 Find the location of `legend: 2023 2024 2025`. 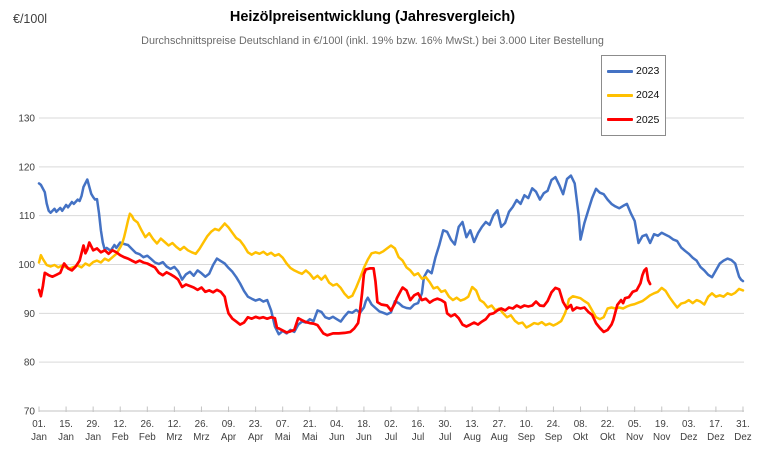

legend: 2023 2024 2025 is located at coordinates (633, 95).